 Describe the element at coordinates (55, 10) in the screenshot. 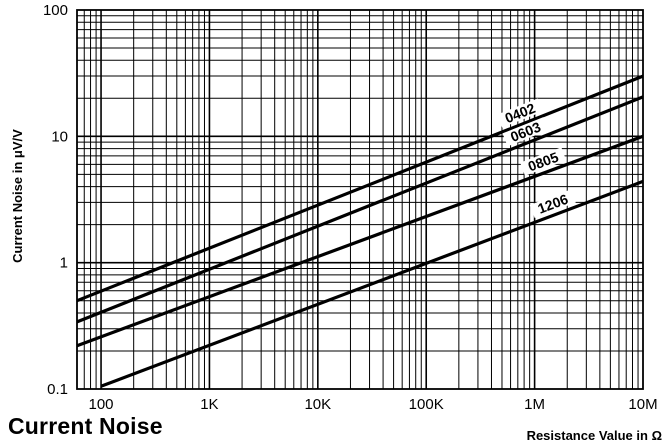

I see `y-tick-label: 100` at that location.